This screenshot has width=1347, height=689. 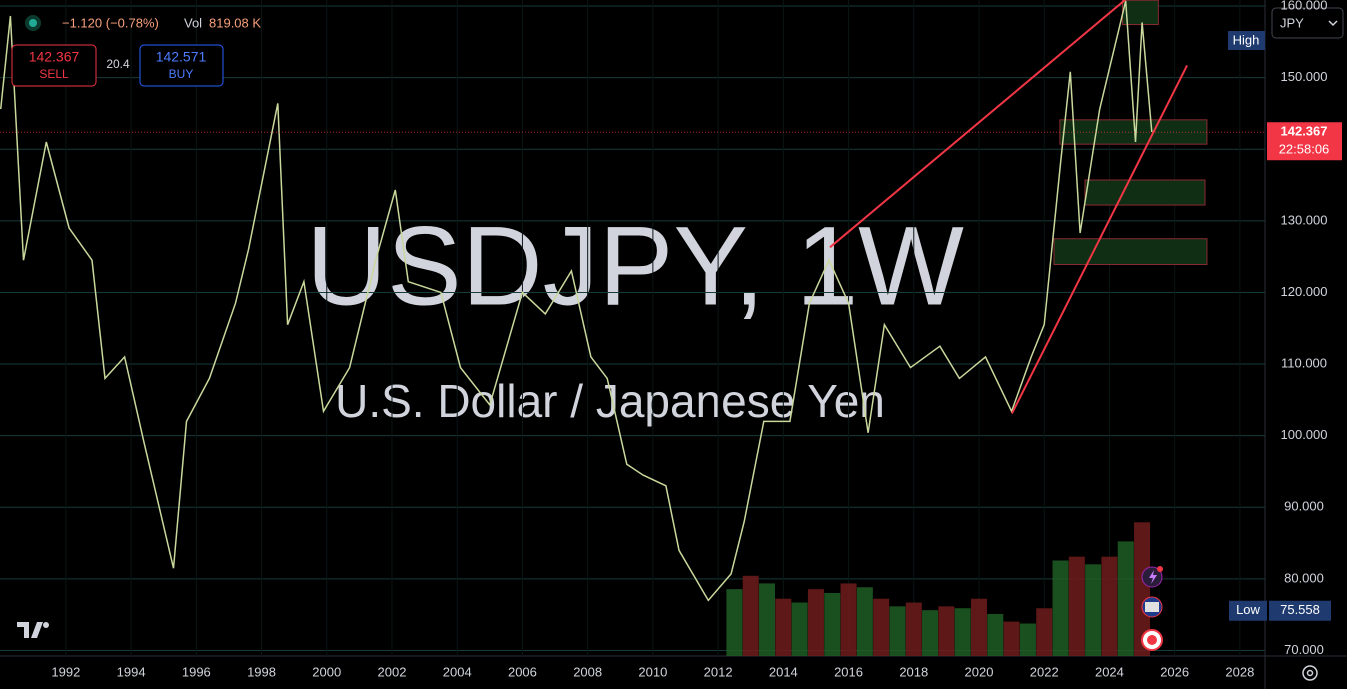 I want to click on settings-icon, so click(x=1310, y=673).